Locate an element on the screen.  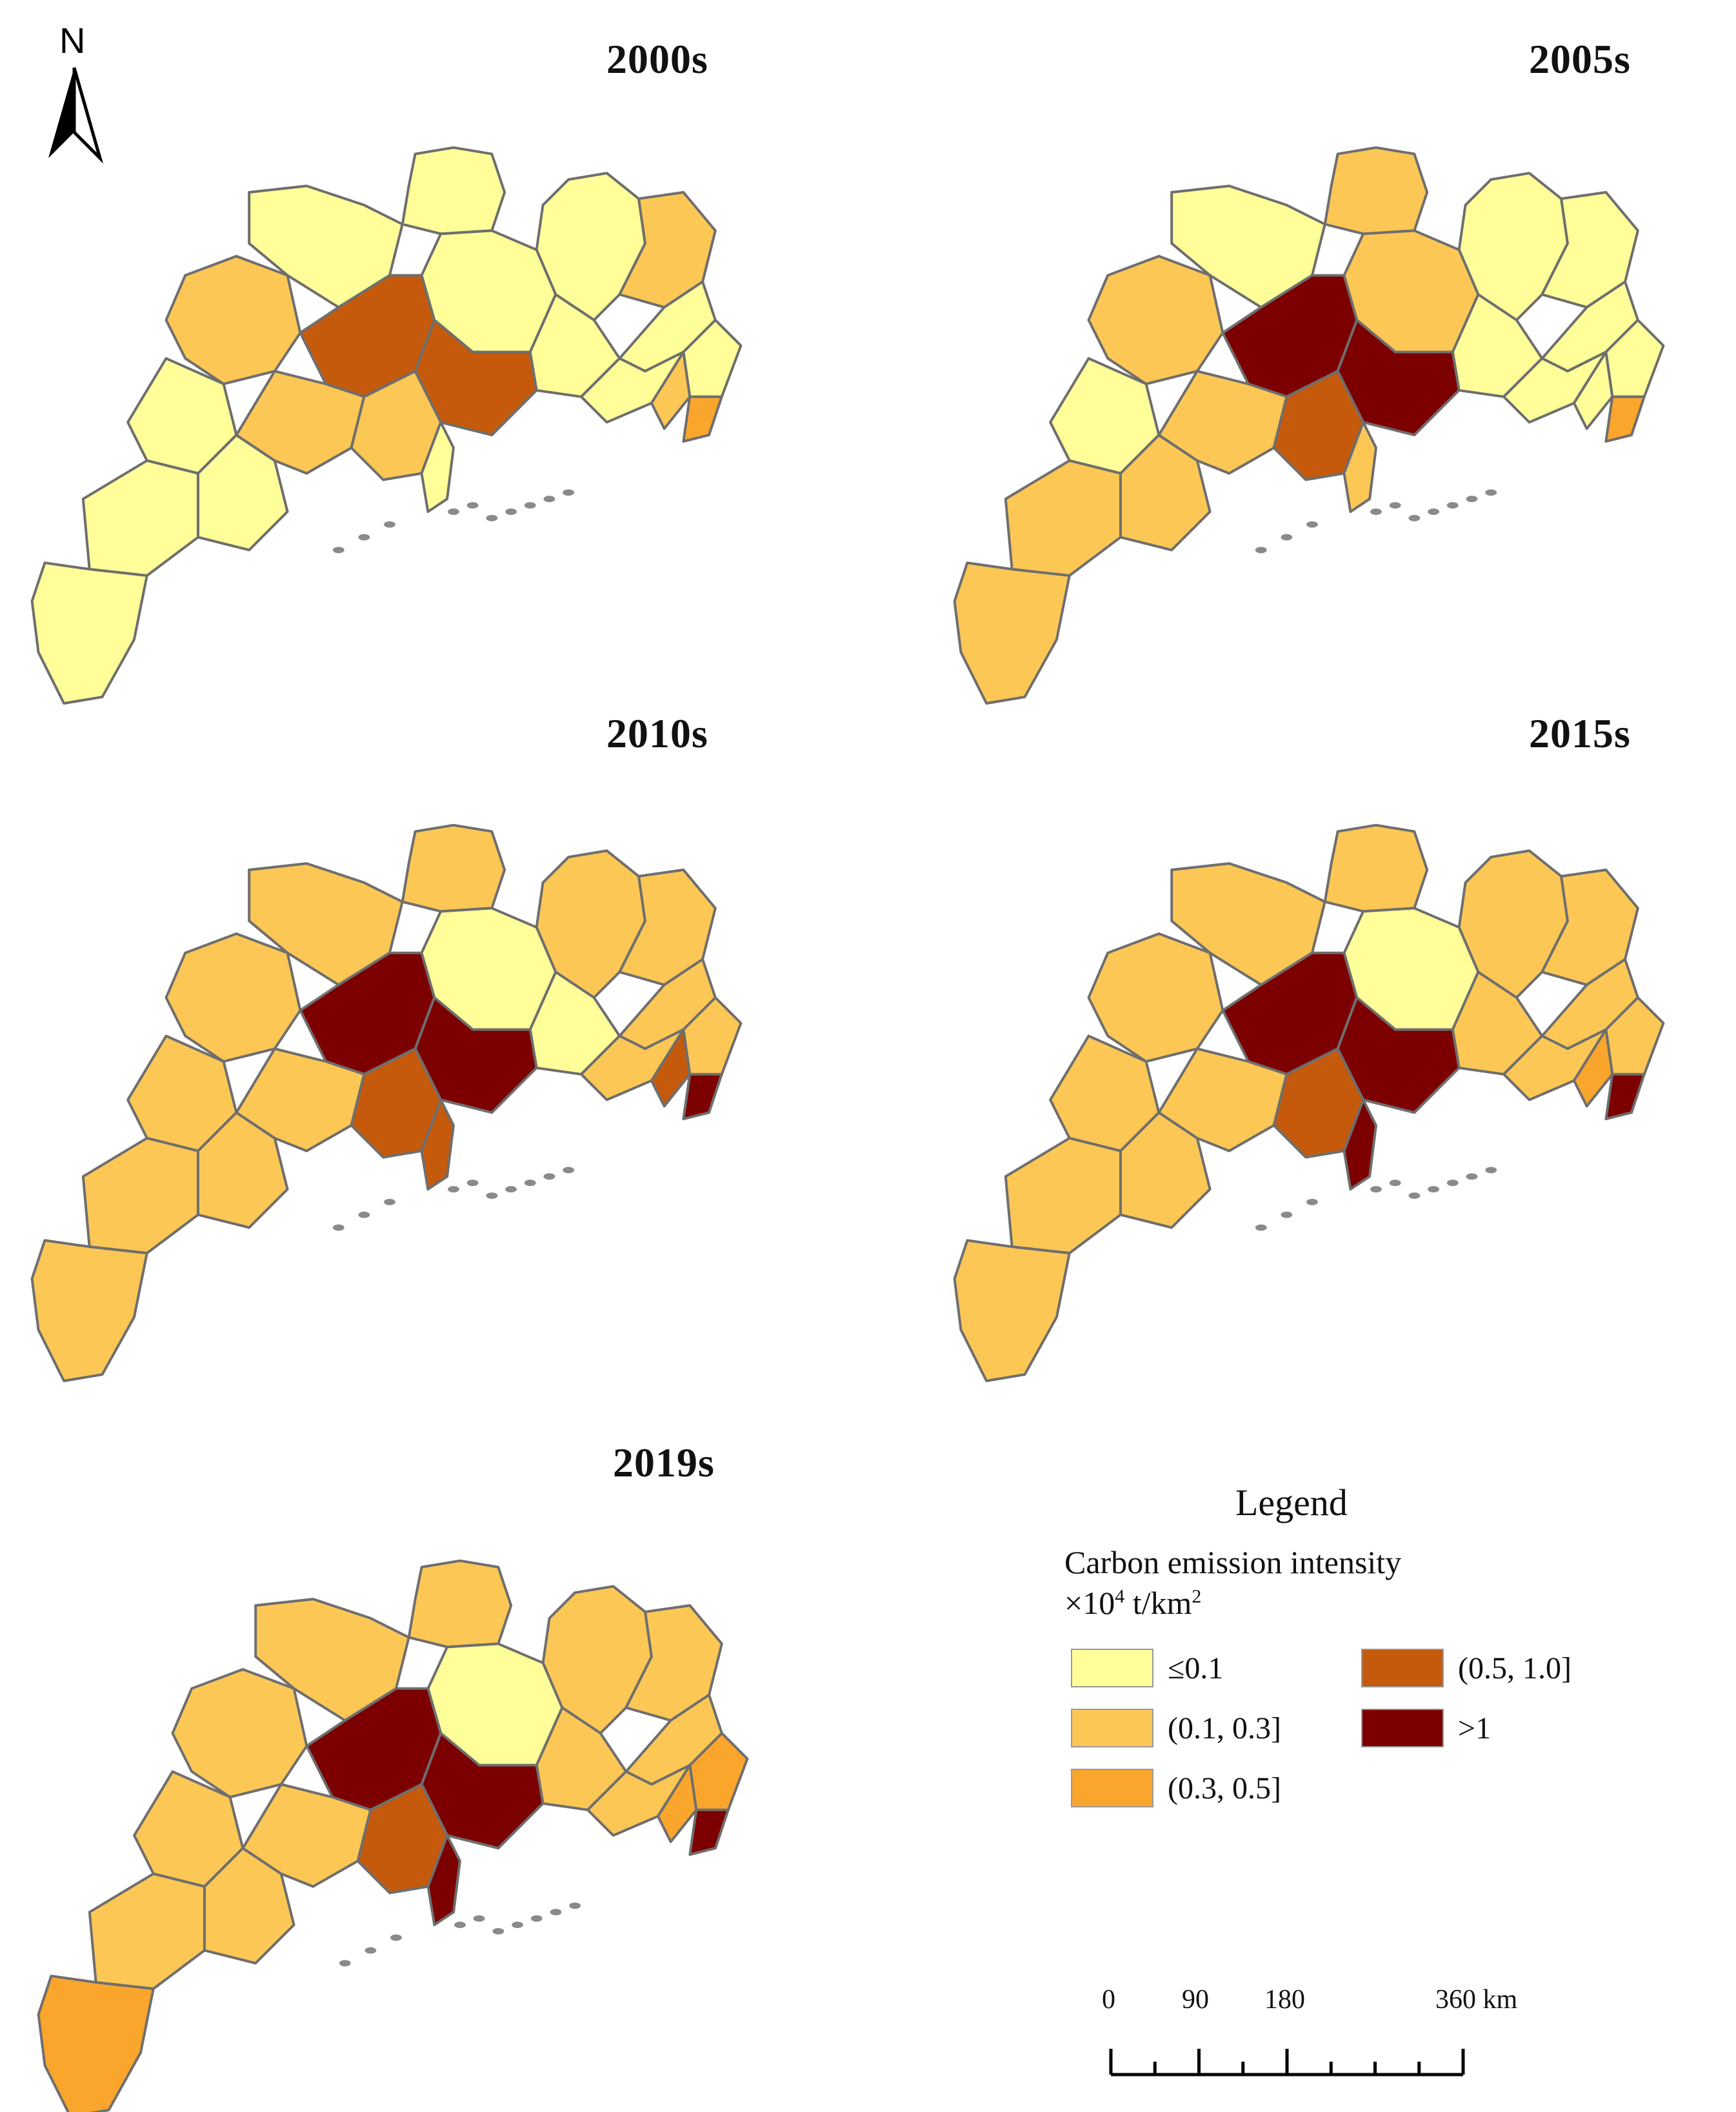
map-title-2000s: 2000s is located at coordinates (657, 59).